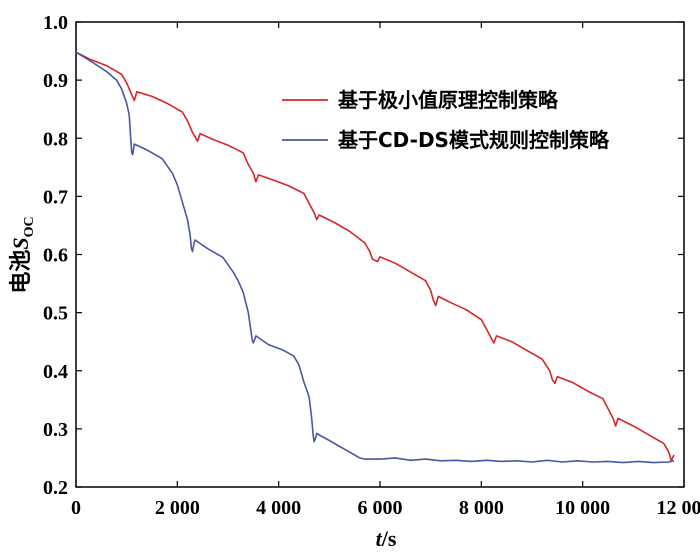  What do you see at coordinates (55, 372) in the screenshot?
I see `y-tick-label: 0.4` at bounding box center [55, 372].